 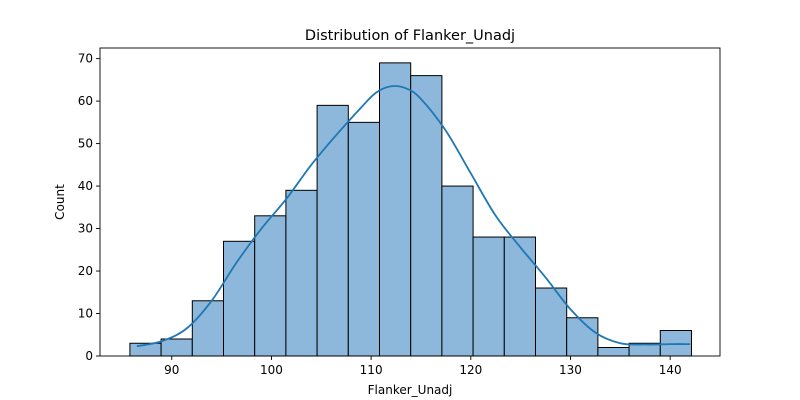 What do you see at coordinates (85, 144) in the screenshot?
I see `y-tick-label: 50` at bounding box center [85, 144].